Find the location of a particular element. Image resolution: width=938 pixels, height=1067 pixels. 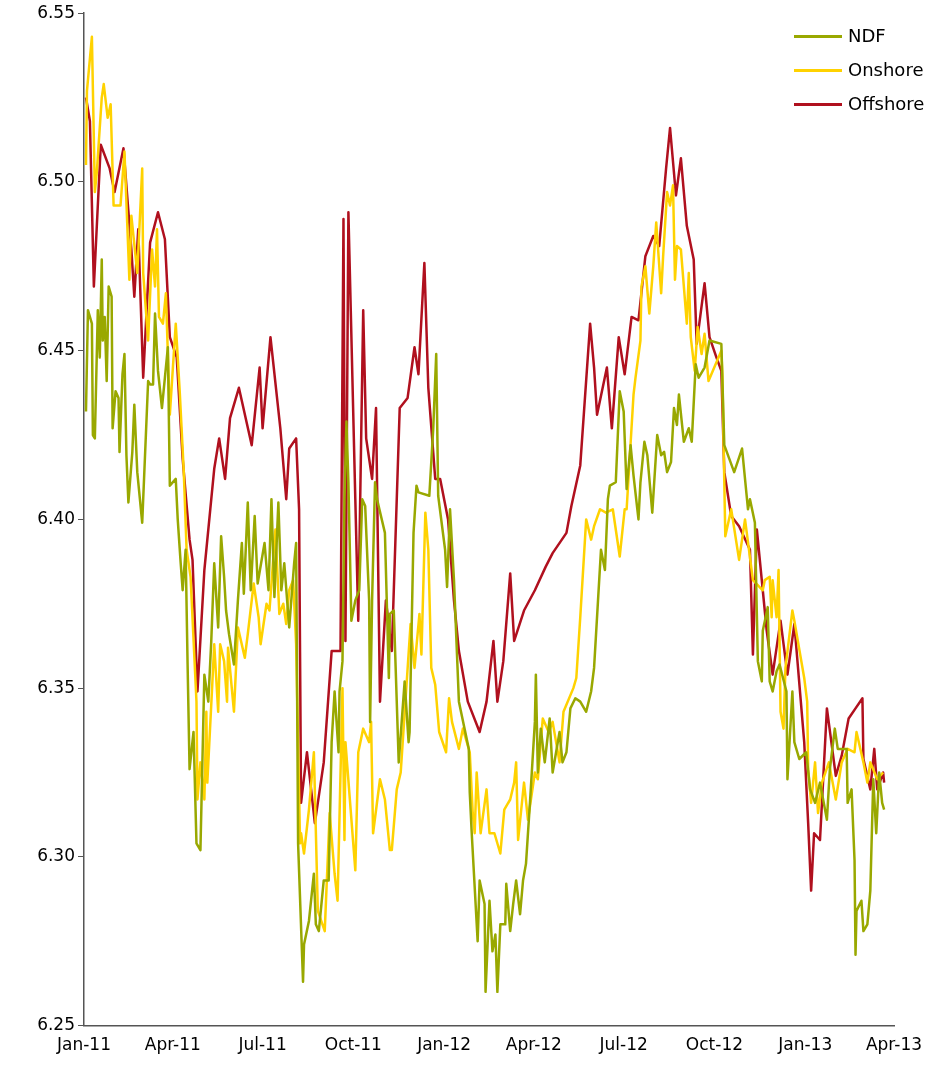

y-tick-label: 6.30 is located at coordinates (56, 855).